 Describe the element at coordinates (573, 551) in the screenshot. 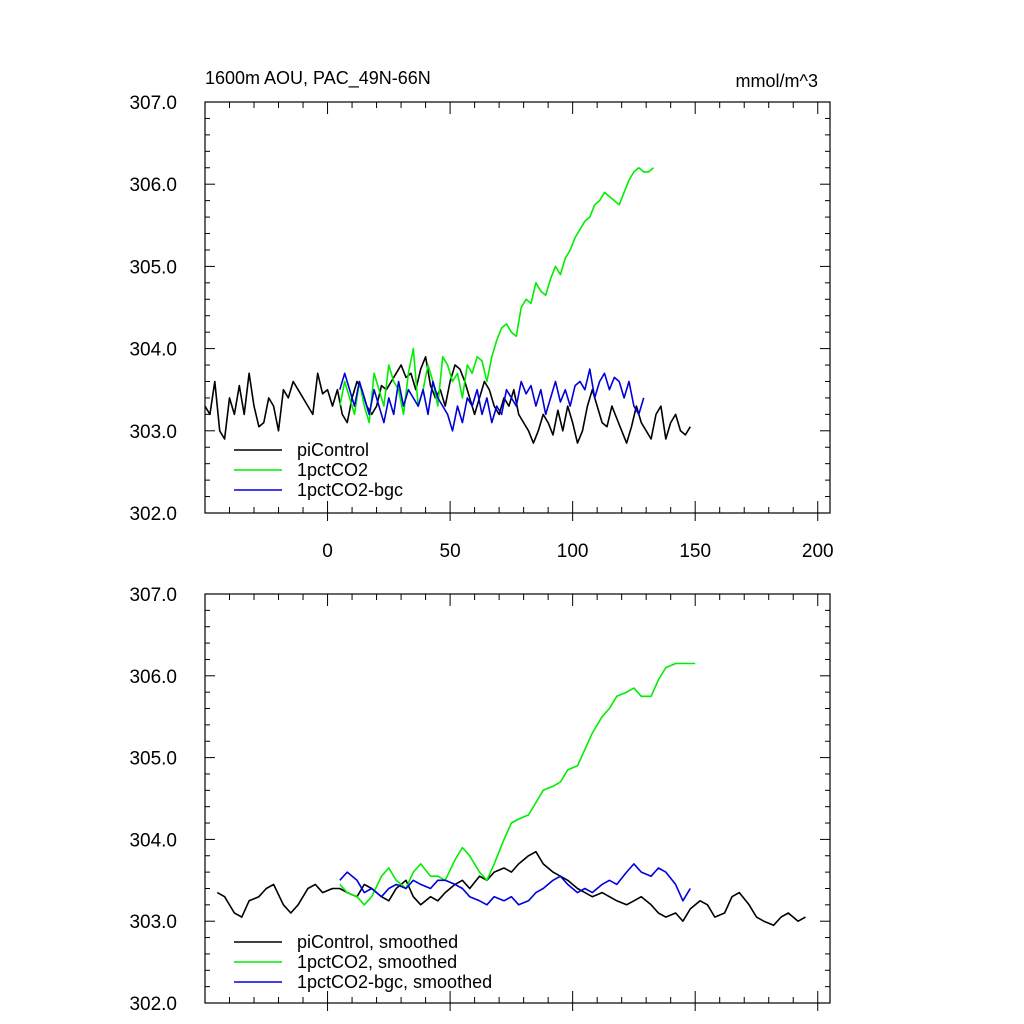

I see `x-tick-label: 100` at that location.